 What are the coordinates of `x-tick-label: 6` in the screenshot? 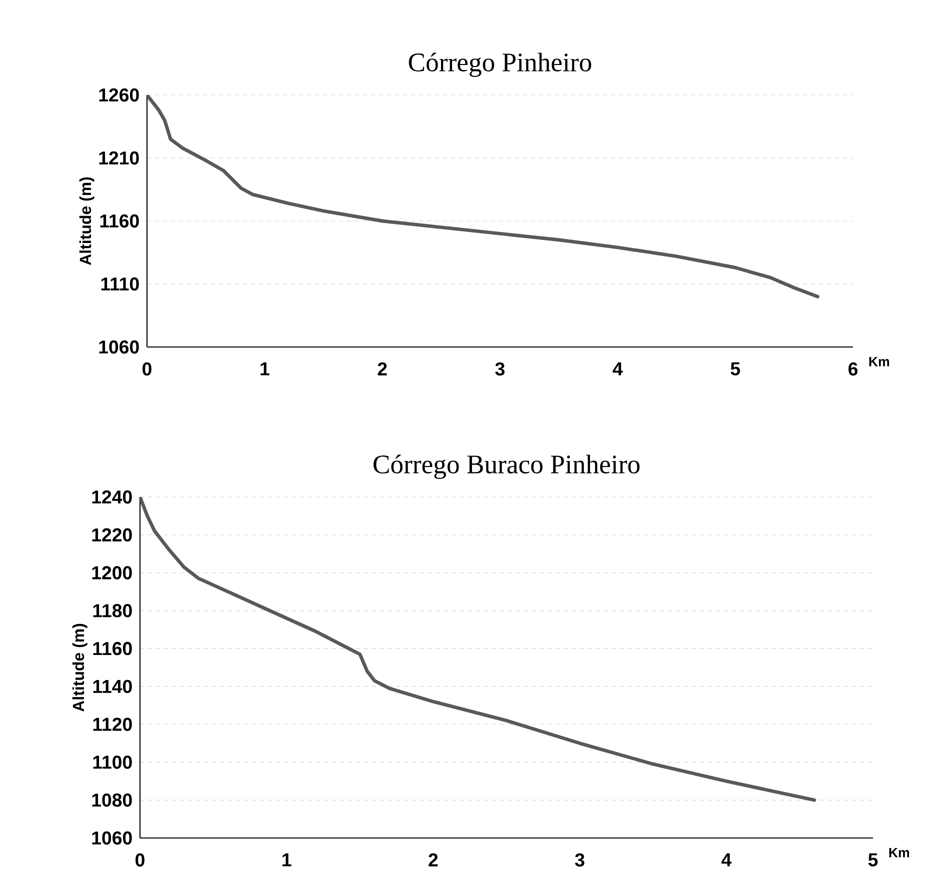 It's located at (853, 369).